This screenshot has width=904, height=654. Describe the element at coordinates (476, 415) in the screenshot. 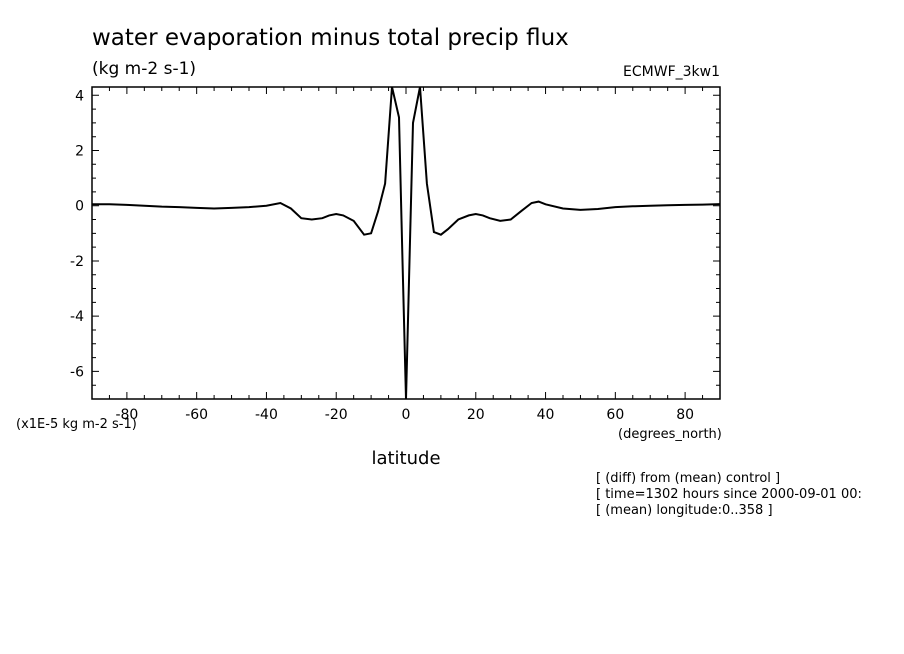

I see `x-tick-label: 20` at that location.